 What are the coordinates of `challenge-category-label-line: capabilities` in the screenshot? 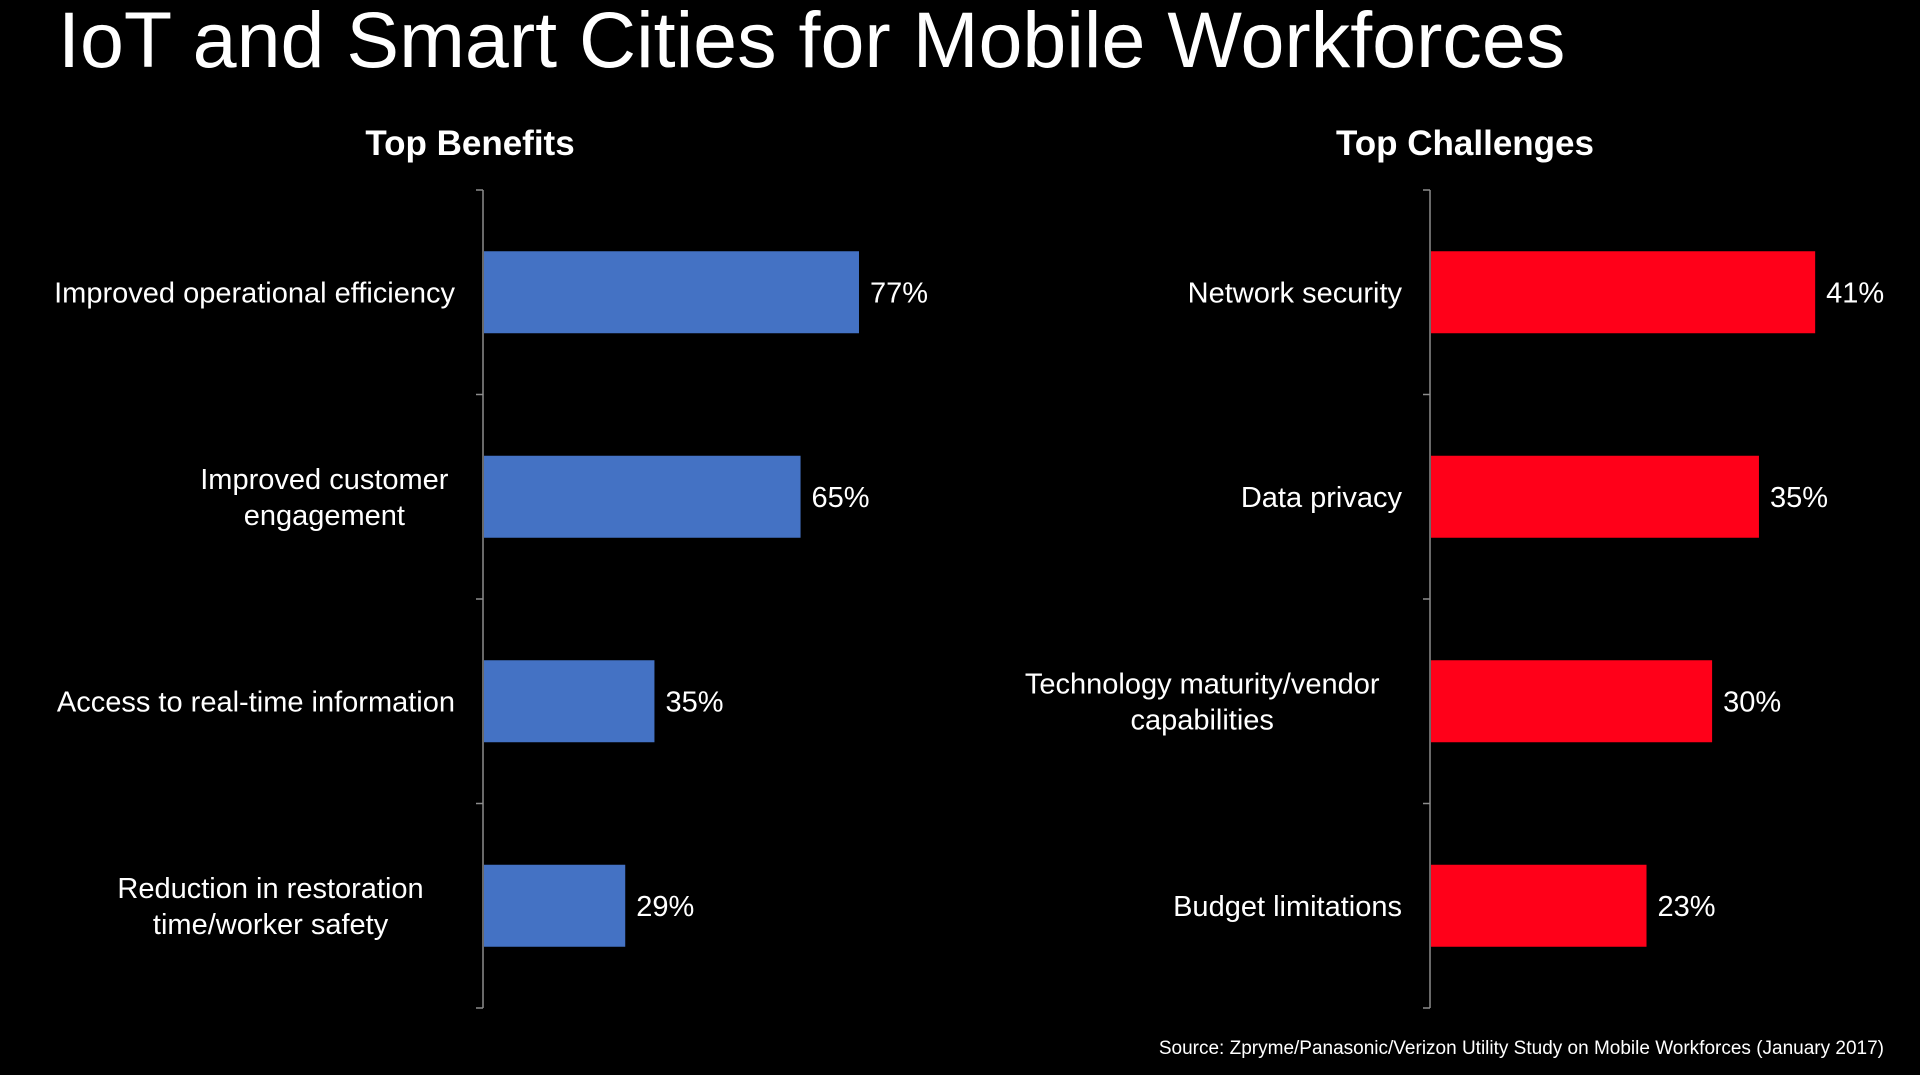 It's located at (1201, 721).